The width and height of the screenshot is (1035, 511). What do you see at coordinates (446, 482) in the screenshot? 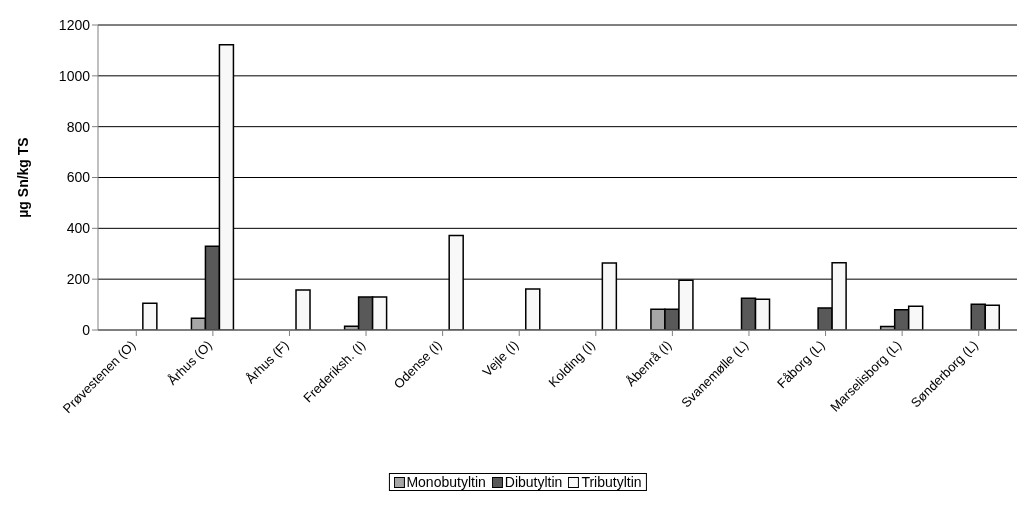
I see `legend-label: Monobutyltin` at bounding box center [446, 482].